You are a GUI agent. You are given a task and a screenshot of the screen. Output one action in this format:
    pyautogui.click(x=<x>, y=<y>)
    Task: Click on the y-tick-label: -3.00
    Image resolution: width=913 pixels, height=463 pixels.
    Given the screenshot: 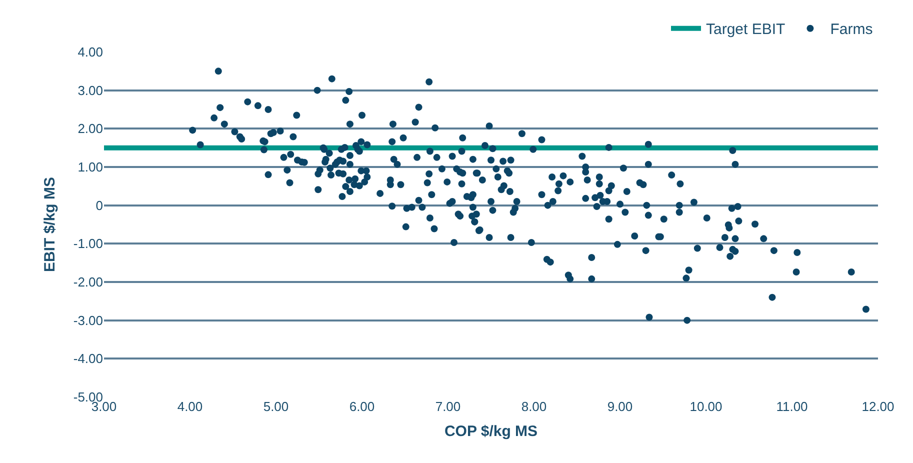 What is the action you would take?
    pyautogui.click(x=88, y=320)
    